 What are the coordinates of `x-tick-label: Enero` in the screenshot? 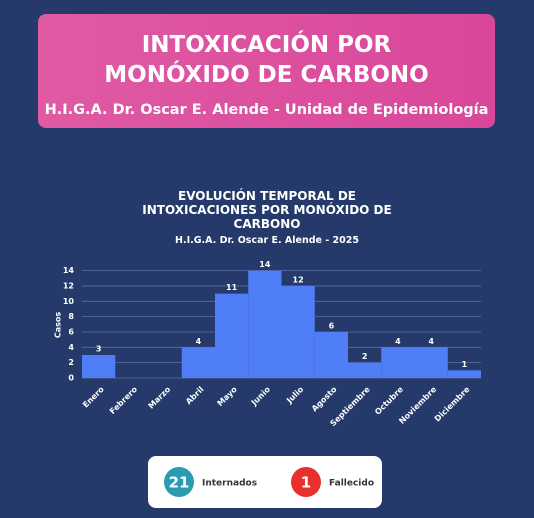 It's located at (93, 396).